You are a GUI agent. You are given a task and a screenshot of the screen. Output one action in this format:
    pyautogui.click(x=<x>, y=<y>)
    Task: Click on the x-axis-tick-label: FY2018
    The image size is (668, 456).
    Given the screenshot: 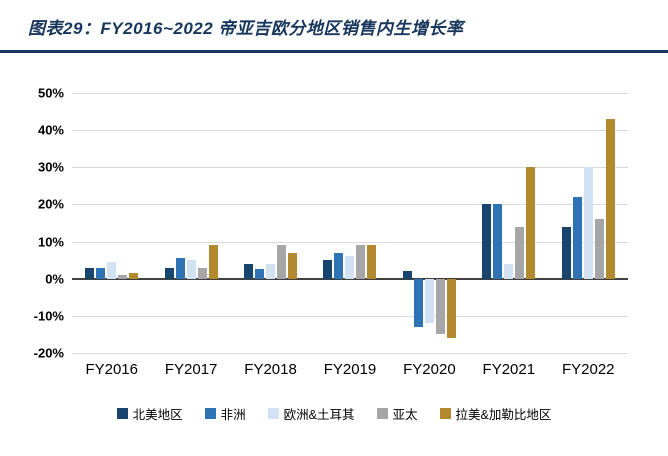 What is the action you would take?
    pyautogui.click(x=270, y=369)
    